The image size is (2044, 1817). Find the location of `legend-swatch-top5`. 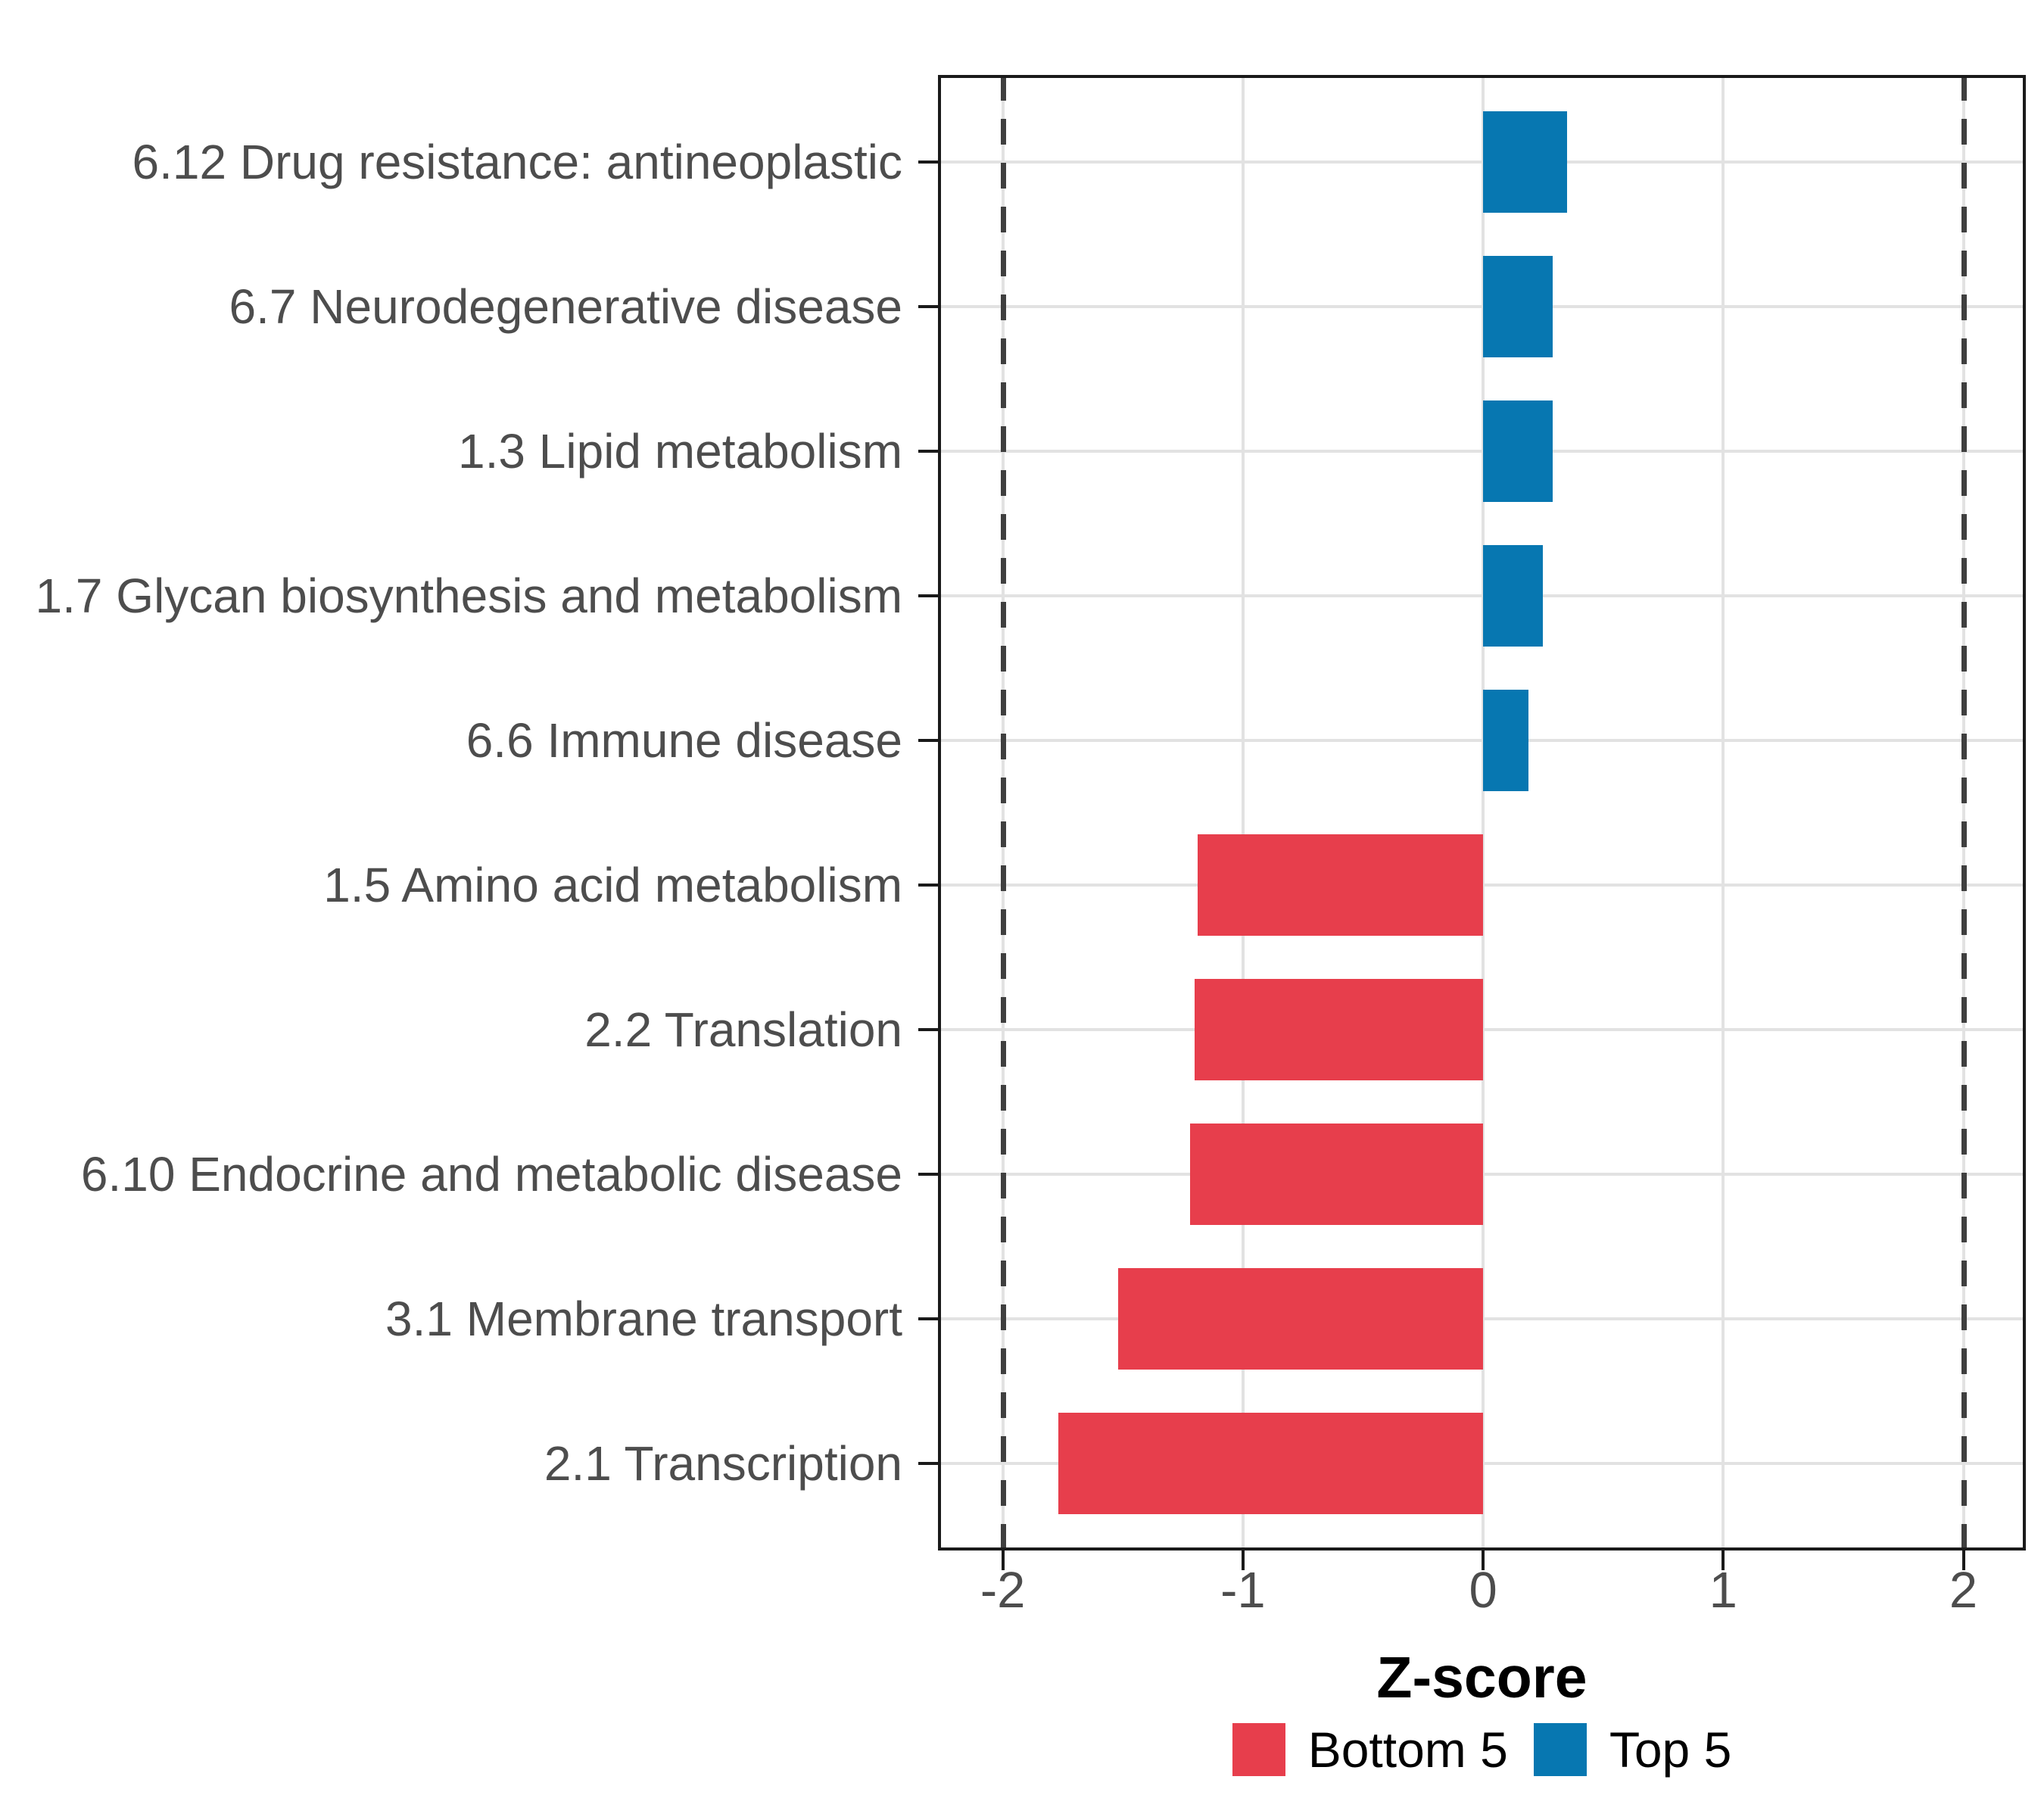

legend-swatch-top5 is located at coordinates (1560, 1749).